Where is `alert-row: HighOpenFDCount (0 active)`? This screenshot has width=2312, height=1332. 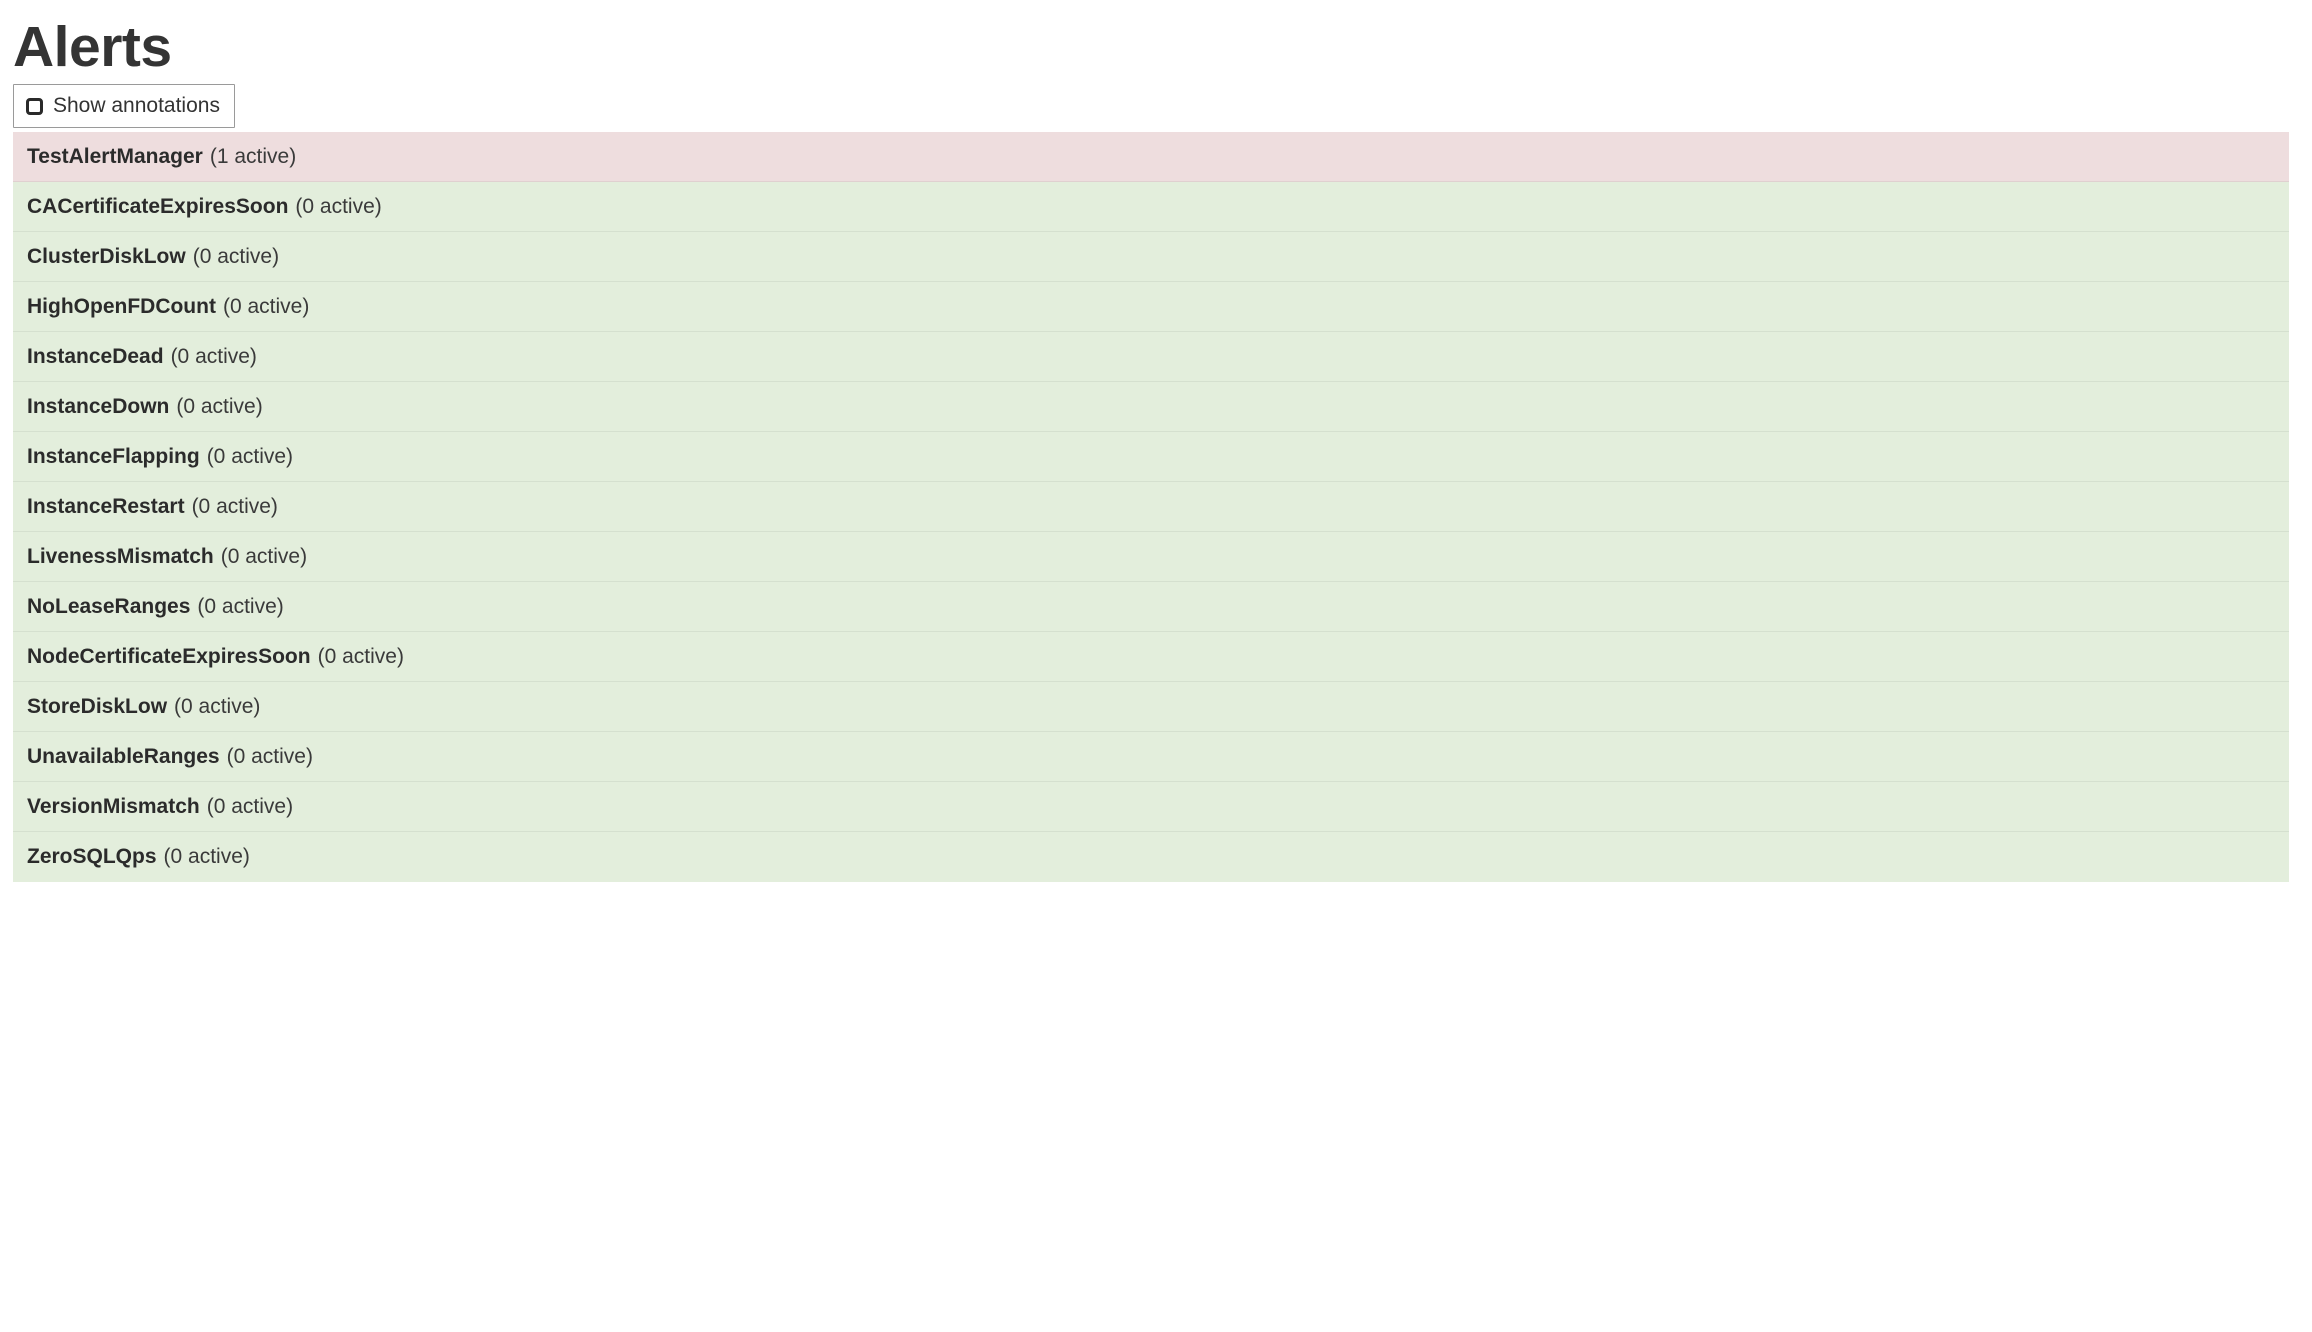 alert-row: HighOpenFDCount (0 active) is located at coordinates (1151, 307).